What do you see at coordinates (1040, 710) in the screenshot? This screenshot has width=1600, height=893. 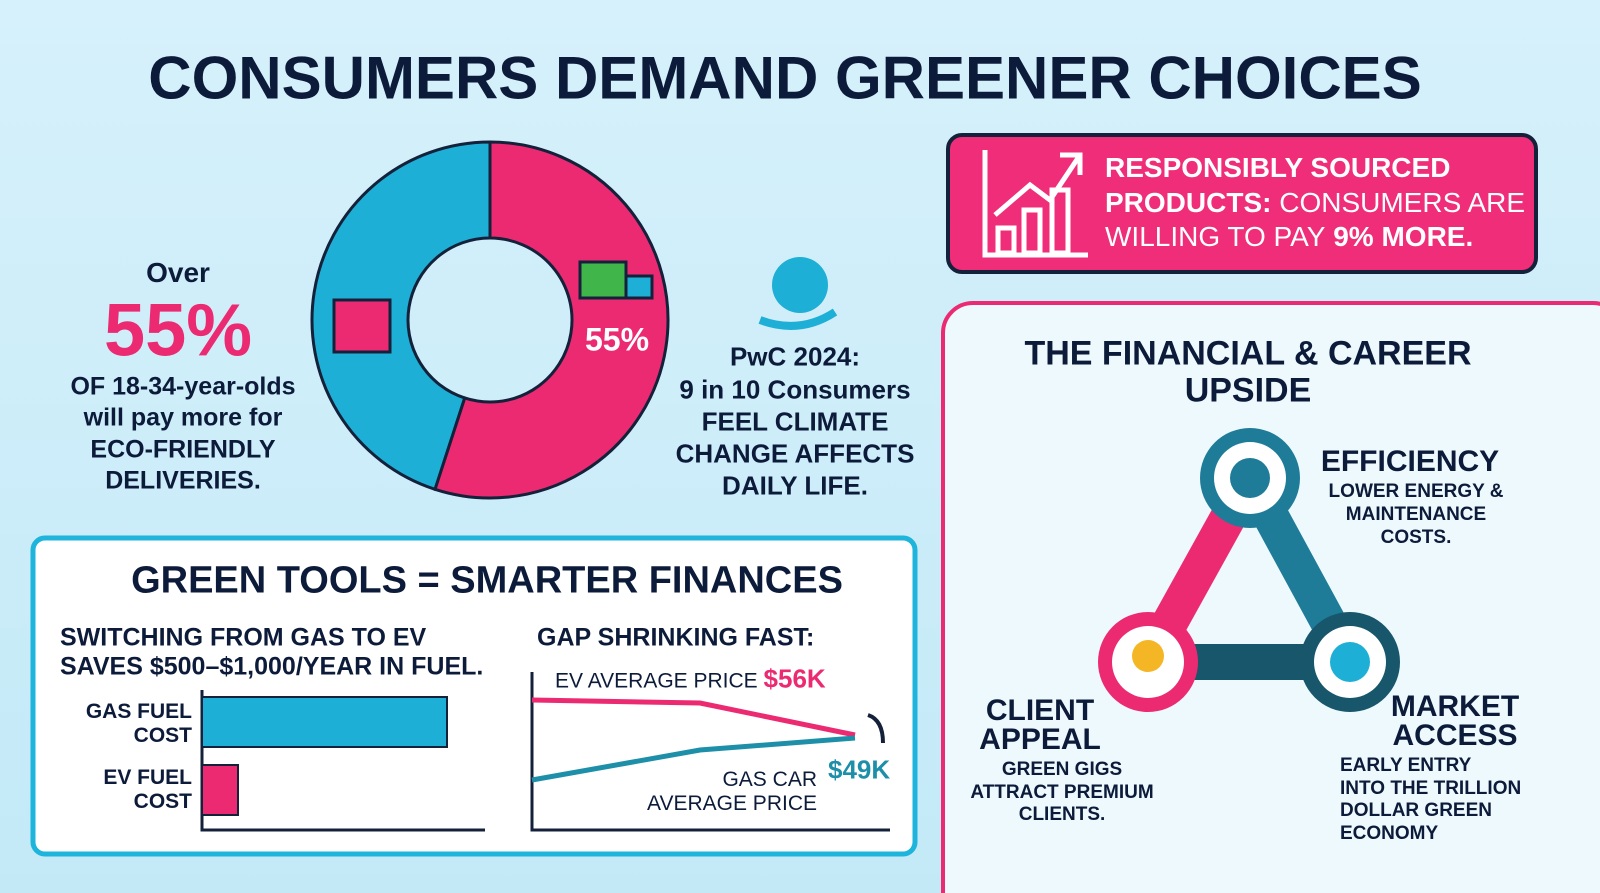 I see `item-title: CLIENT` at bounding box center [1040, 710].